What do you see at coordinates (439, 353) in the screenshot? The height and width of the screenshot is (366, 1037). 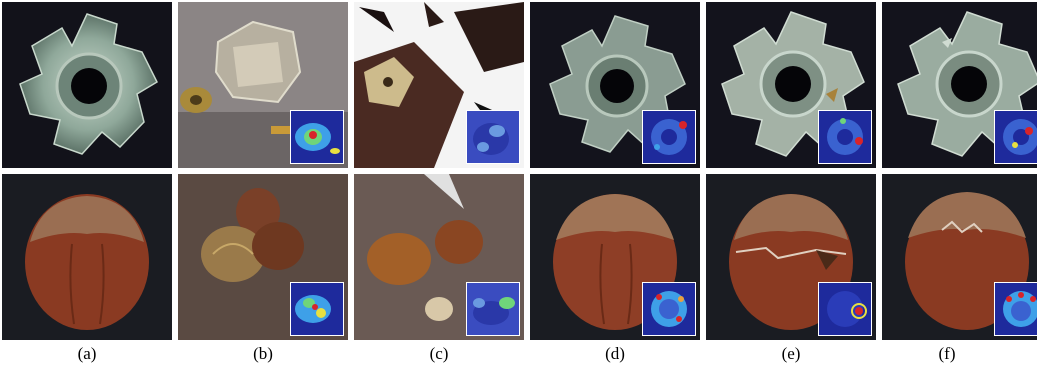 I see `caption-c: (c)` at bounding box center [439, 353].